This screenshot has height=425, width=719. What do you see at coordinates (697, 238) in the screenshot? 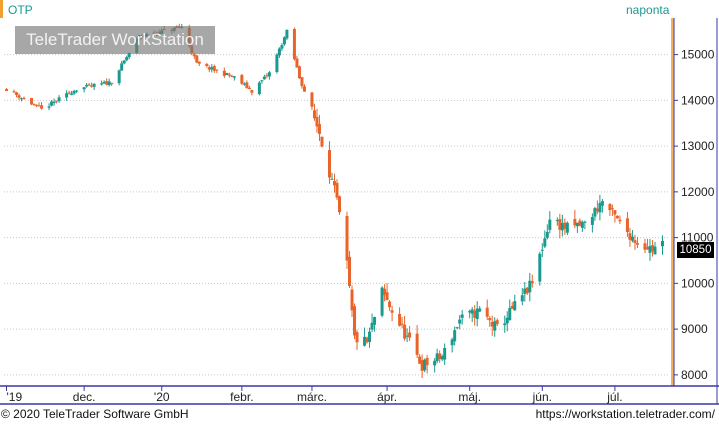
I see `y-tick-label: 11000` at bounding box center [697, 238].